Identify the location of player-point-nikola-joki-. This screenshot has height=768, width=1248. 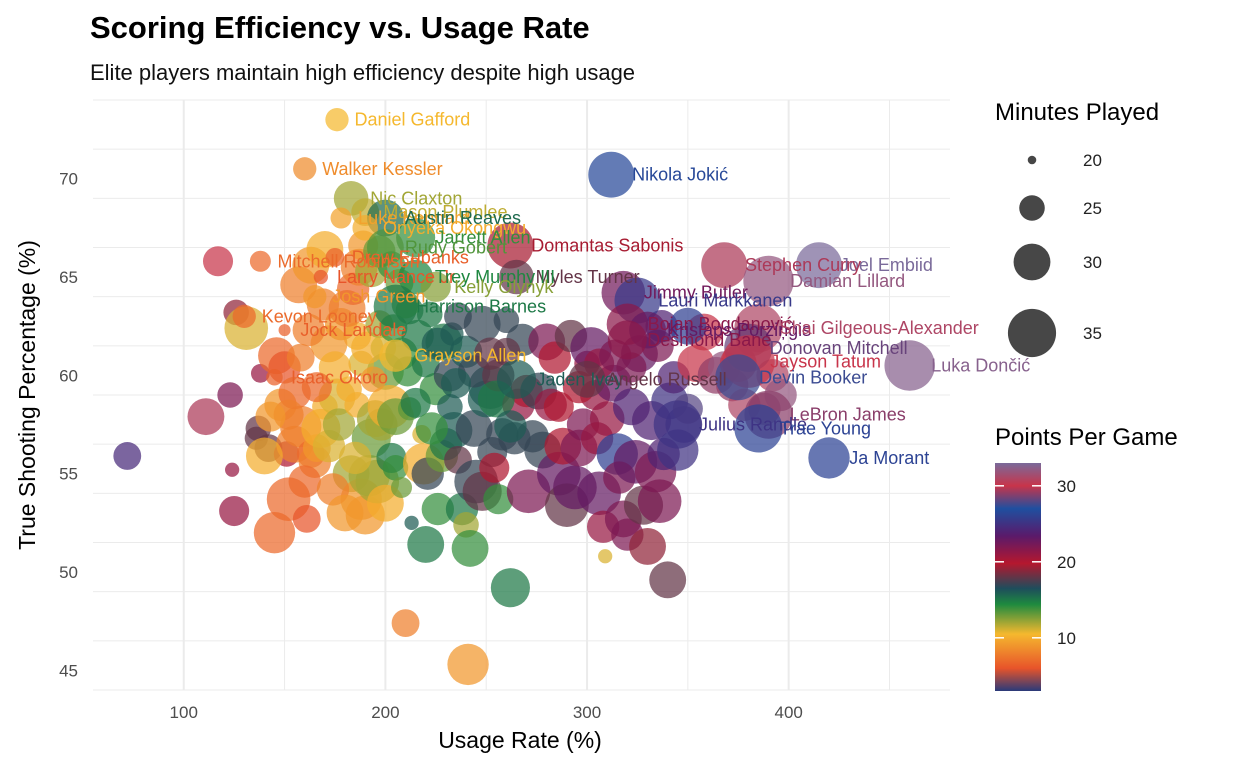
(611, 174).